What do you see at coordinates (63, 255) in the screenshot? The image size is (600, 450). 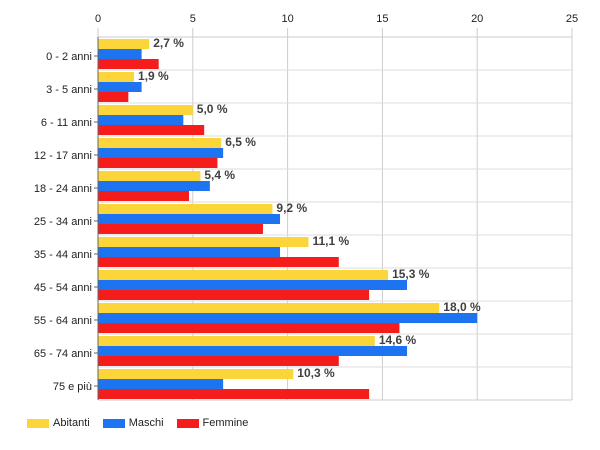 I see `category-label: 35 - 44 anni` at bounding box center [63, 255].